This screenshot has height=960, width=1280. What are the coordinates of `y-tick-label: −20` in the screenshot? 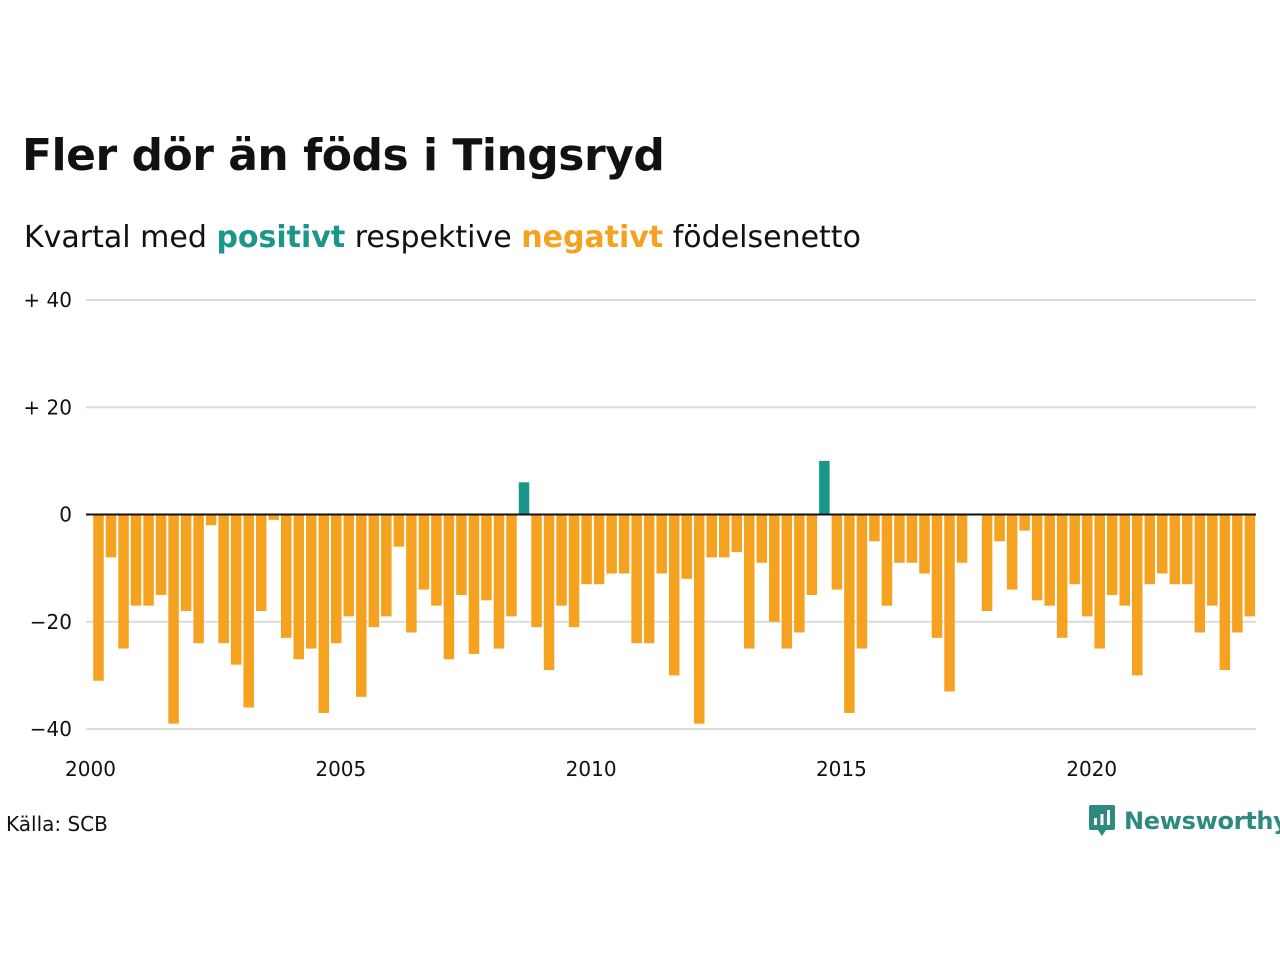 It's located at (51, 622).